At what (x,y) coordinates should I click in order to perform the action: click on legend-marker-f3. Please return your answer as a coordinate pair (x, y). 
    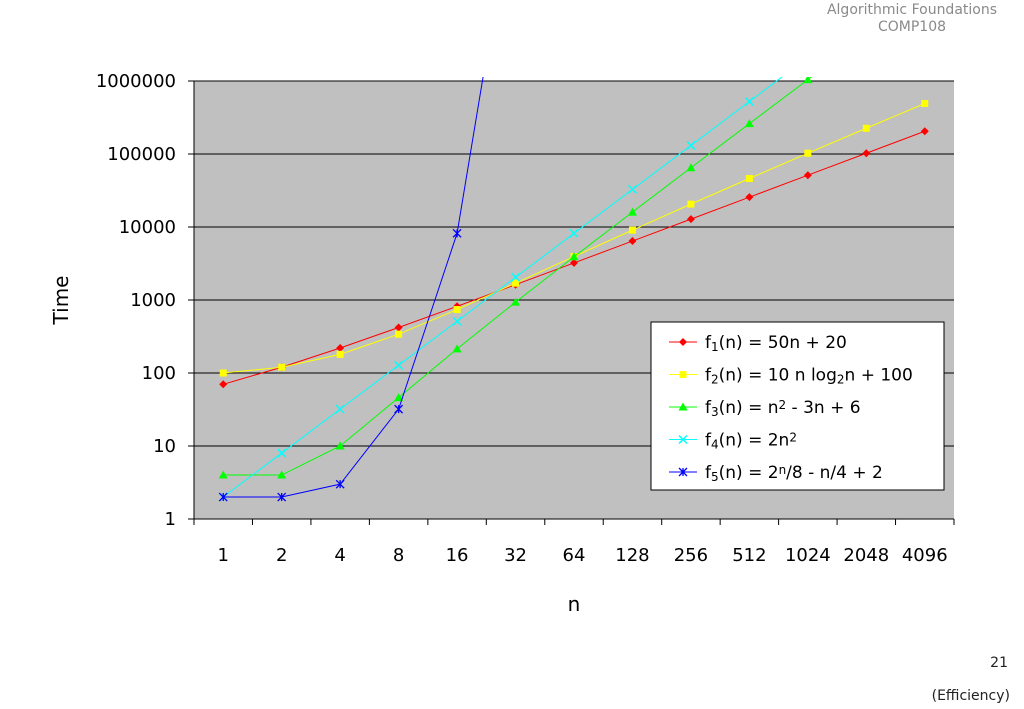
    Looking at the image, I should click on (683, 406).